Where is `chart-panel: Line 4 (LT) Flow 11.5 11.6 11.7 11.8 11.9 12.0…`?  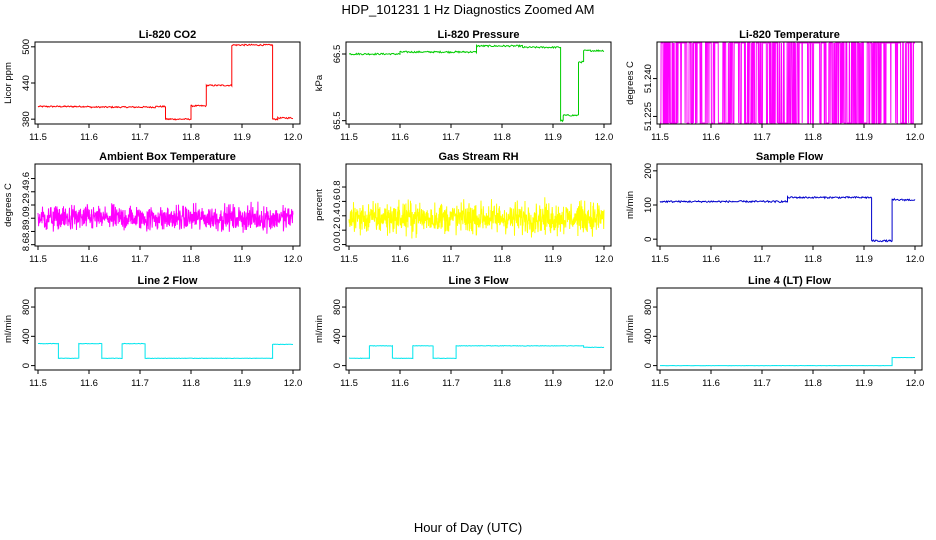 chart-panel: Line 4 (LT) Flow 11.5 11.6 11.7 11.8 11.9 12.0… is located at coordinates (774, 332).